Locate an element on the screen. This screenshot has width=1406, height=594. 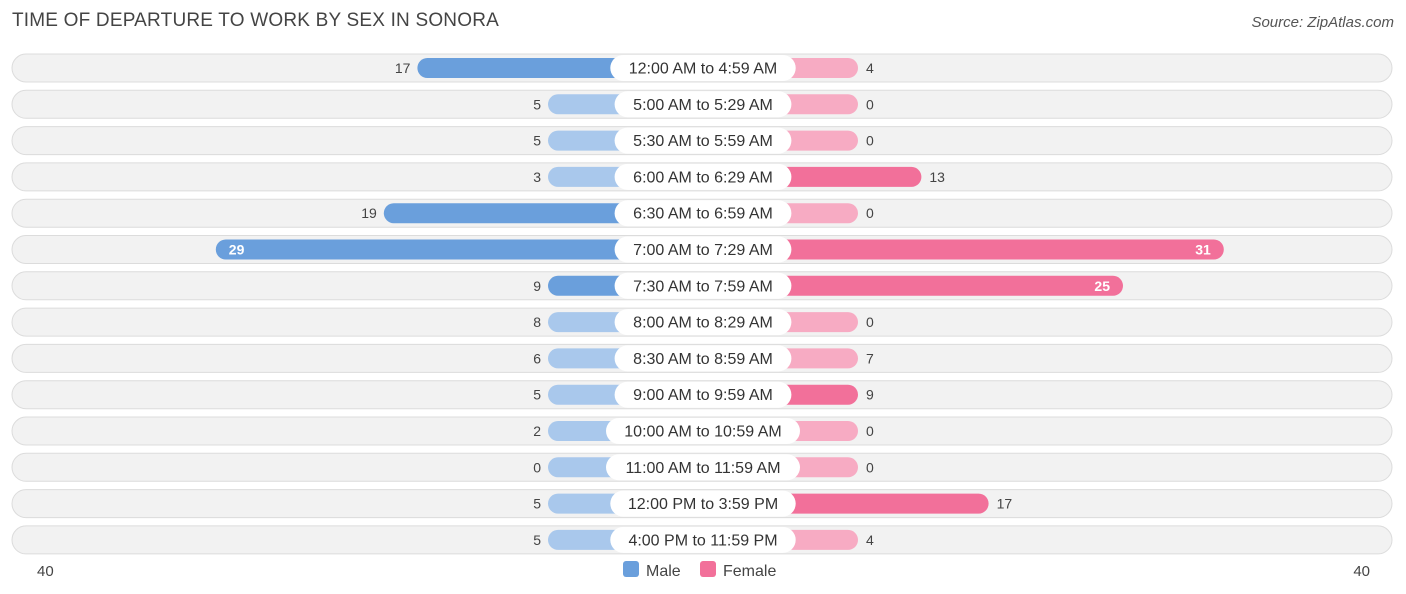
category-label: 6:30 AM to 6:59 AM is located at coordinates (703, 214).